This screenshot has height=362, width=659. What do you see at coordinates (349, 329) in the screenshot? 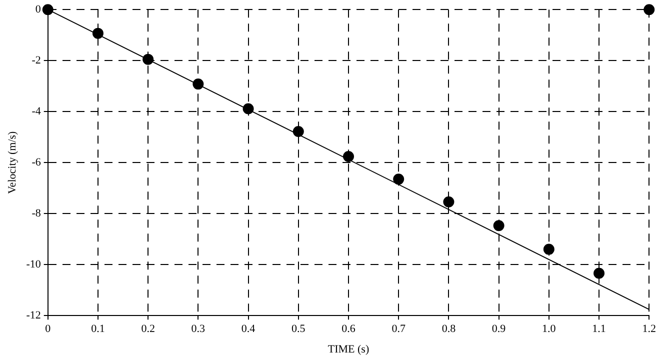
I see `x-tick-label: 0.6` at bounding box center [349, 329].